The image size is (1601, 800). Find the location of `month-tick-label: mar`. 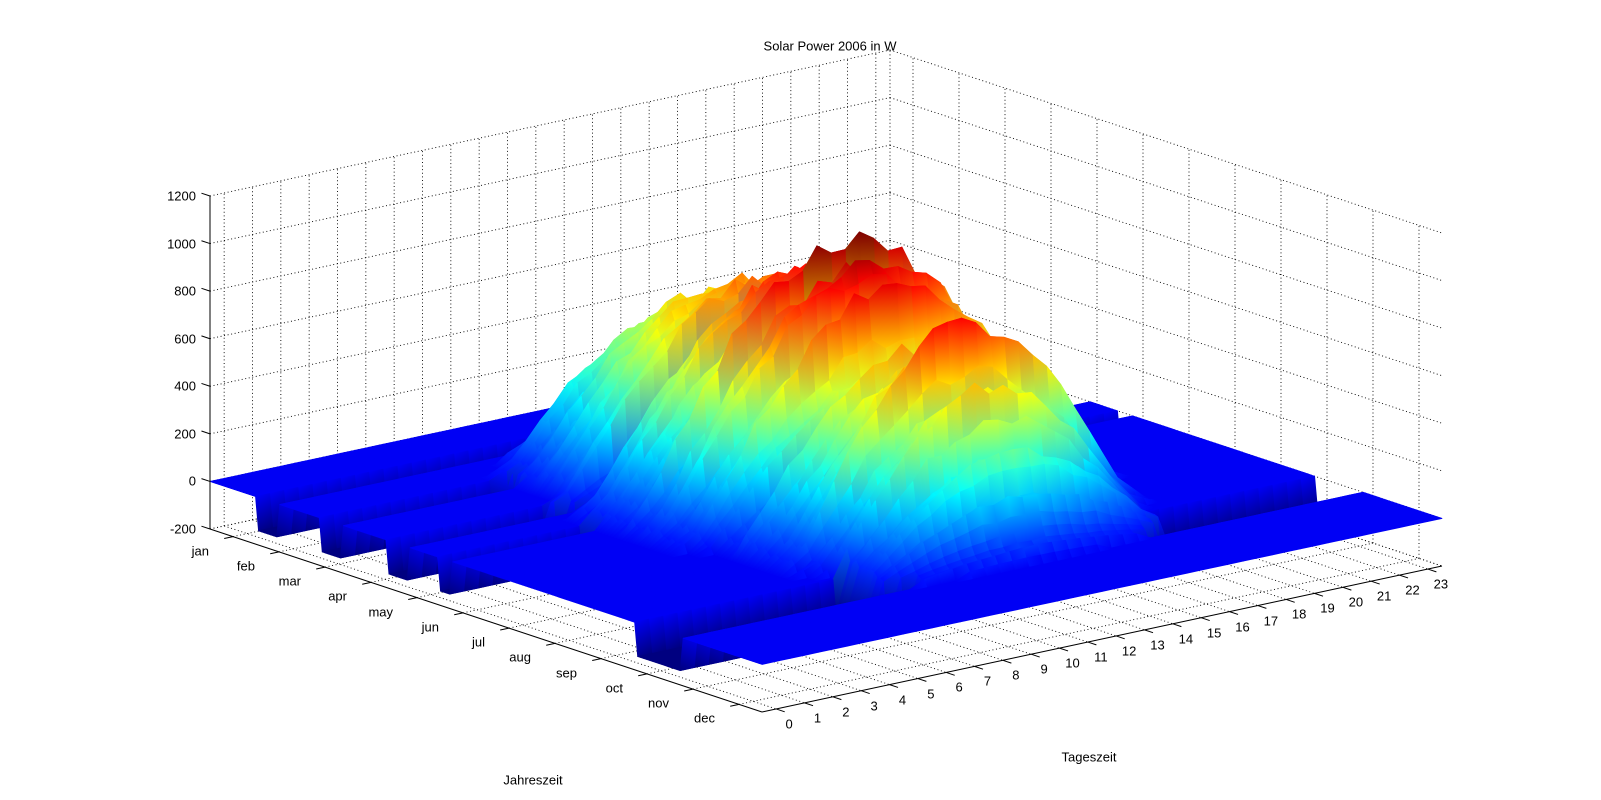

month-tick-label: mar is located at coordinates (289, 581).